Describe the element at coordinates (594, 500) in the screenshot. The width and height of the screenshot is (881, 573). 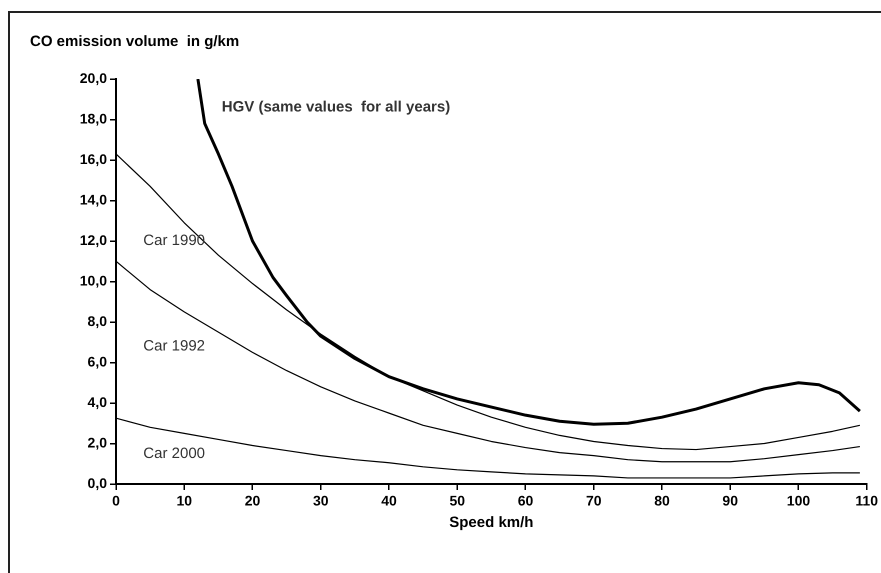
I see `x-tick-label: 70` at that location.